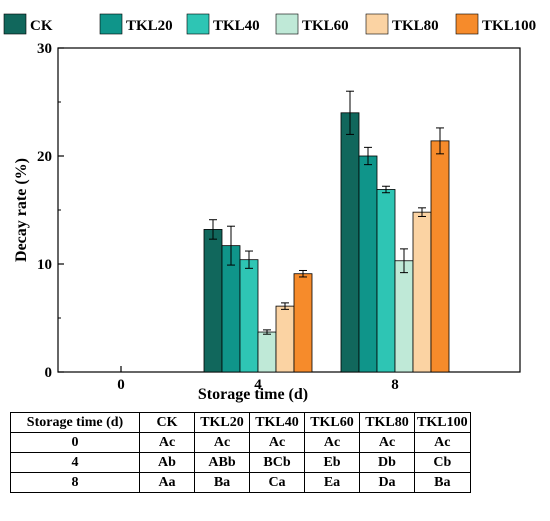  I want to click on table-cell: Eb, so click(332, 462).